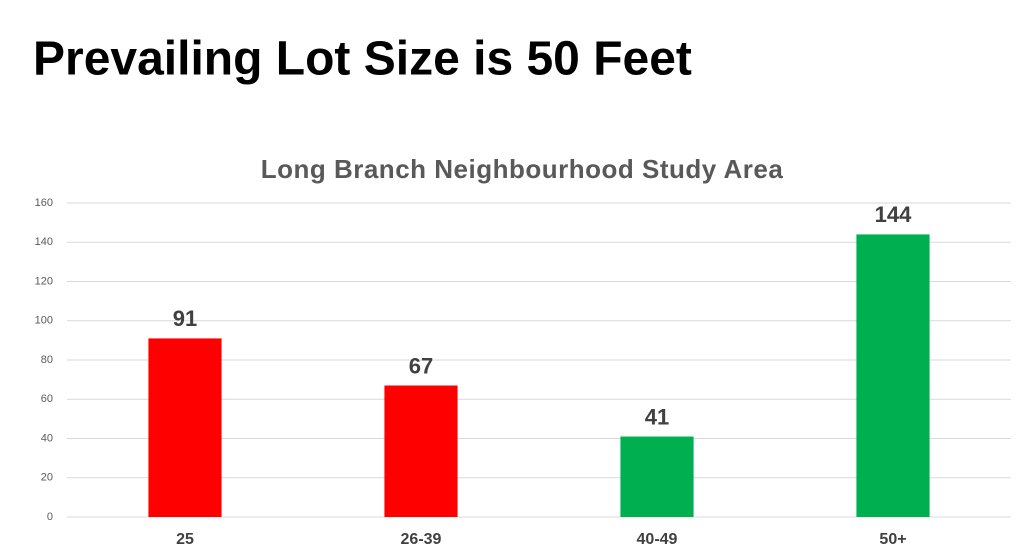 The width and height of the screenshot is (1024, 558). Describe the element at coordinates (657, 416) in the screenshot. I see `data-label: 41` at that location.